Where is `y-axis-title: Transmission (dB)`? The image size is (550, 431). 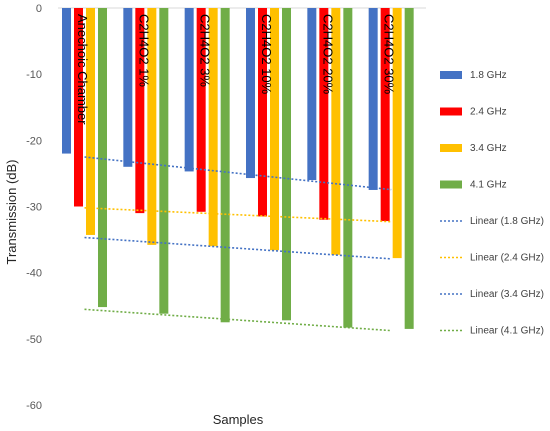 y-axis-title: Transmission (dB) is located at coordinates (11, 212).